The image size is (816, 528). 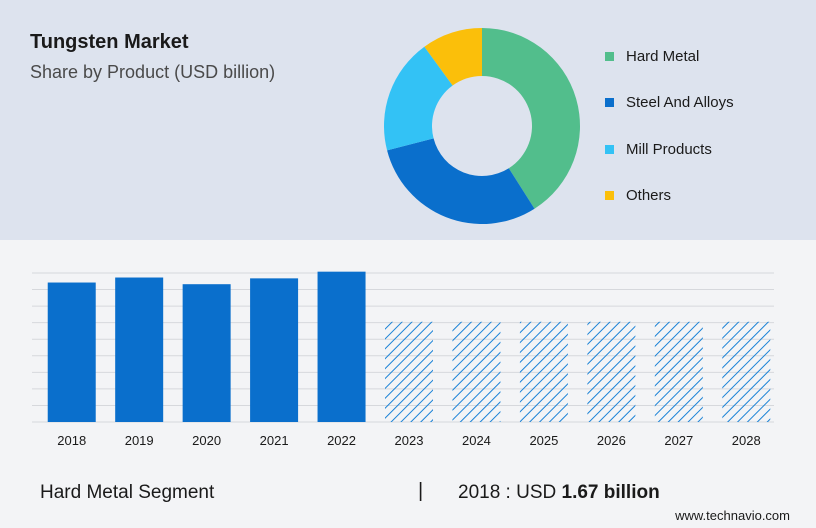 I want to click on x-tick-label-2027: 2027, so click(x=678, y=440).